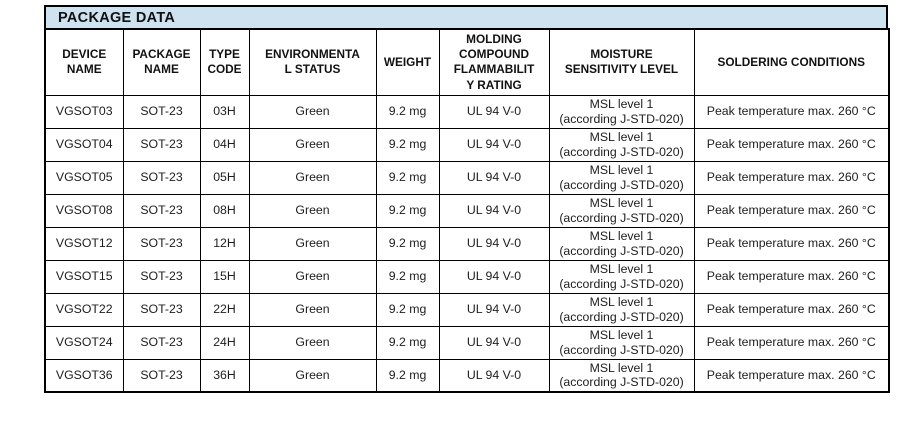  What do you see at coordinates (224, 210) in the screenshot?
I see `cell-type-code: 08H` at bounding box center [224, 210].